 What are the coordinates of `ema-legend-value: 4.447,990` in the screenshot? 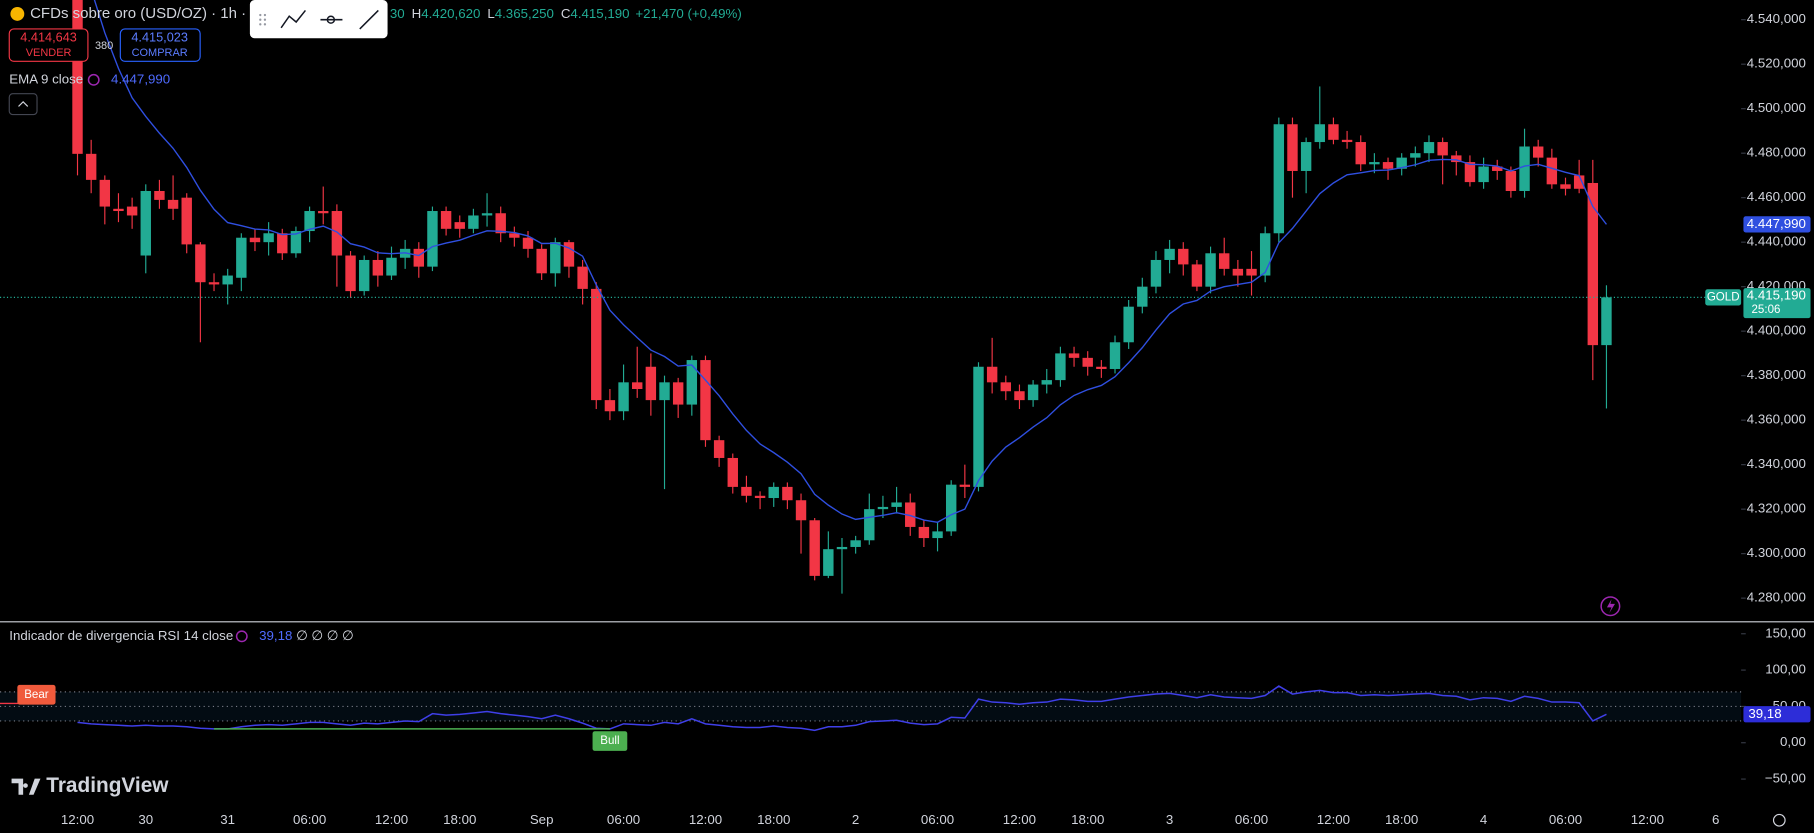 It's located at (140, 78).